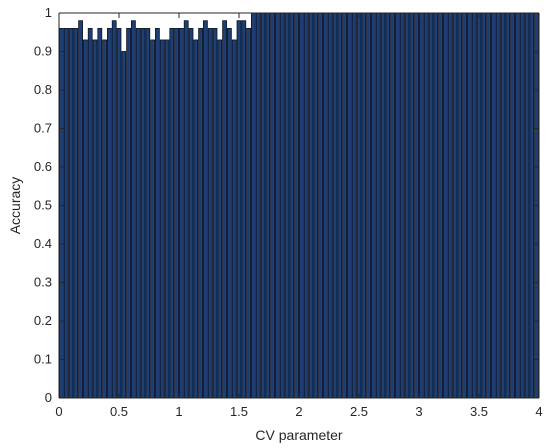 This screenshot has width=550, height=448. I want to click on x-tick-label: 0.5, so click(119, 411).